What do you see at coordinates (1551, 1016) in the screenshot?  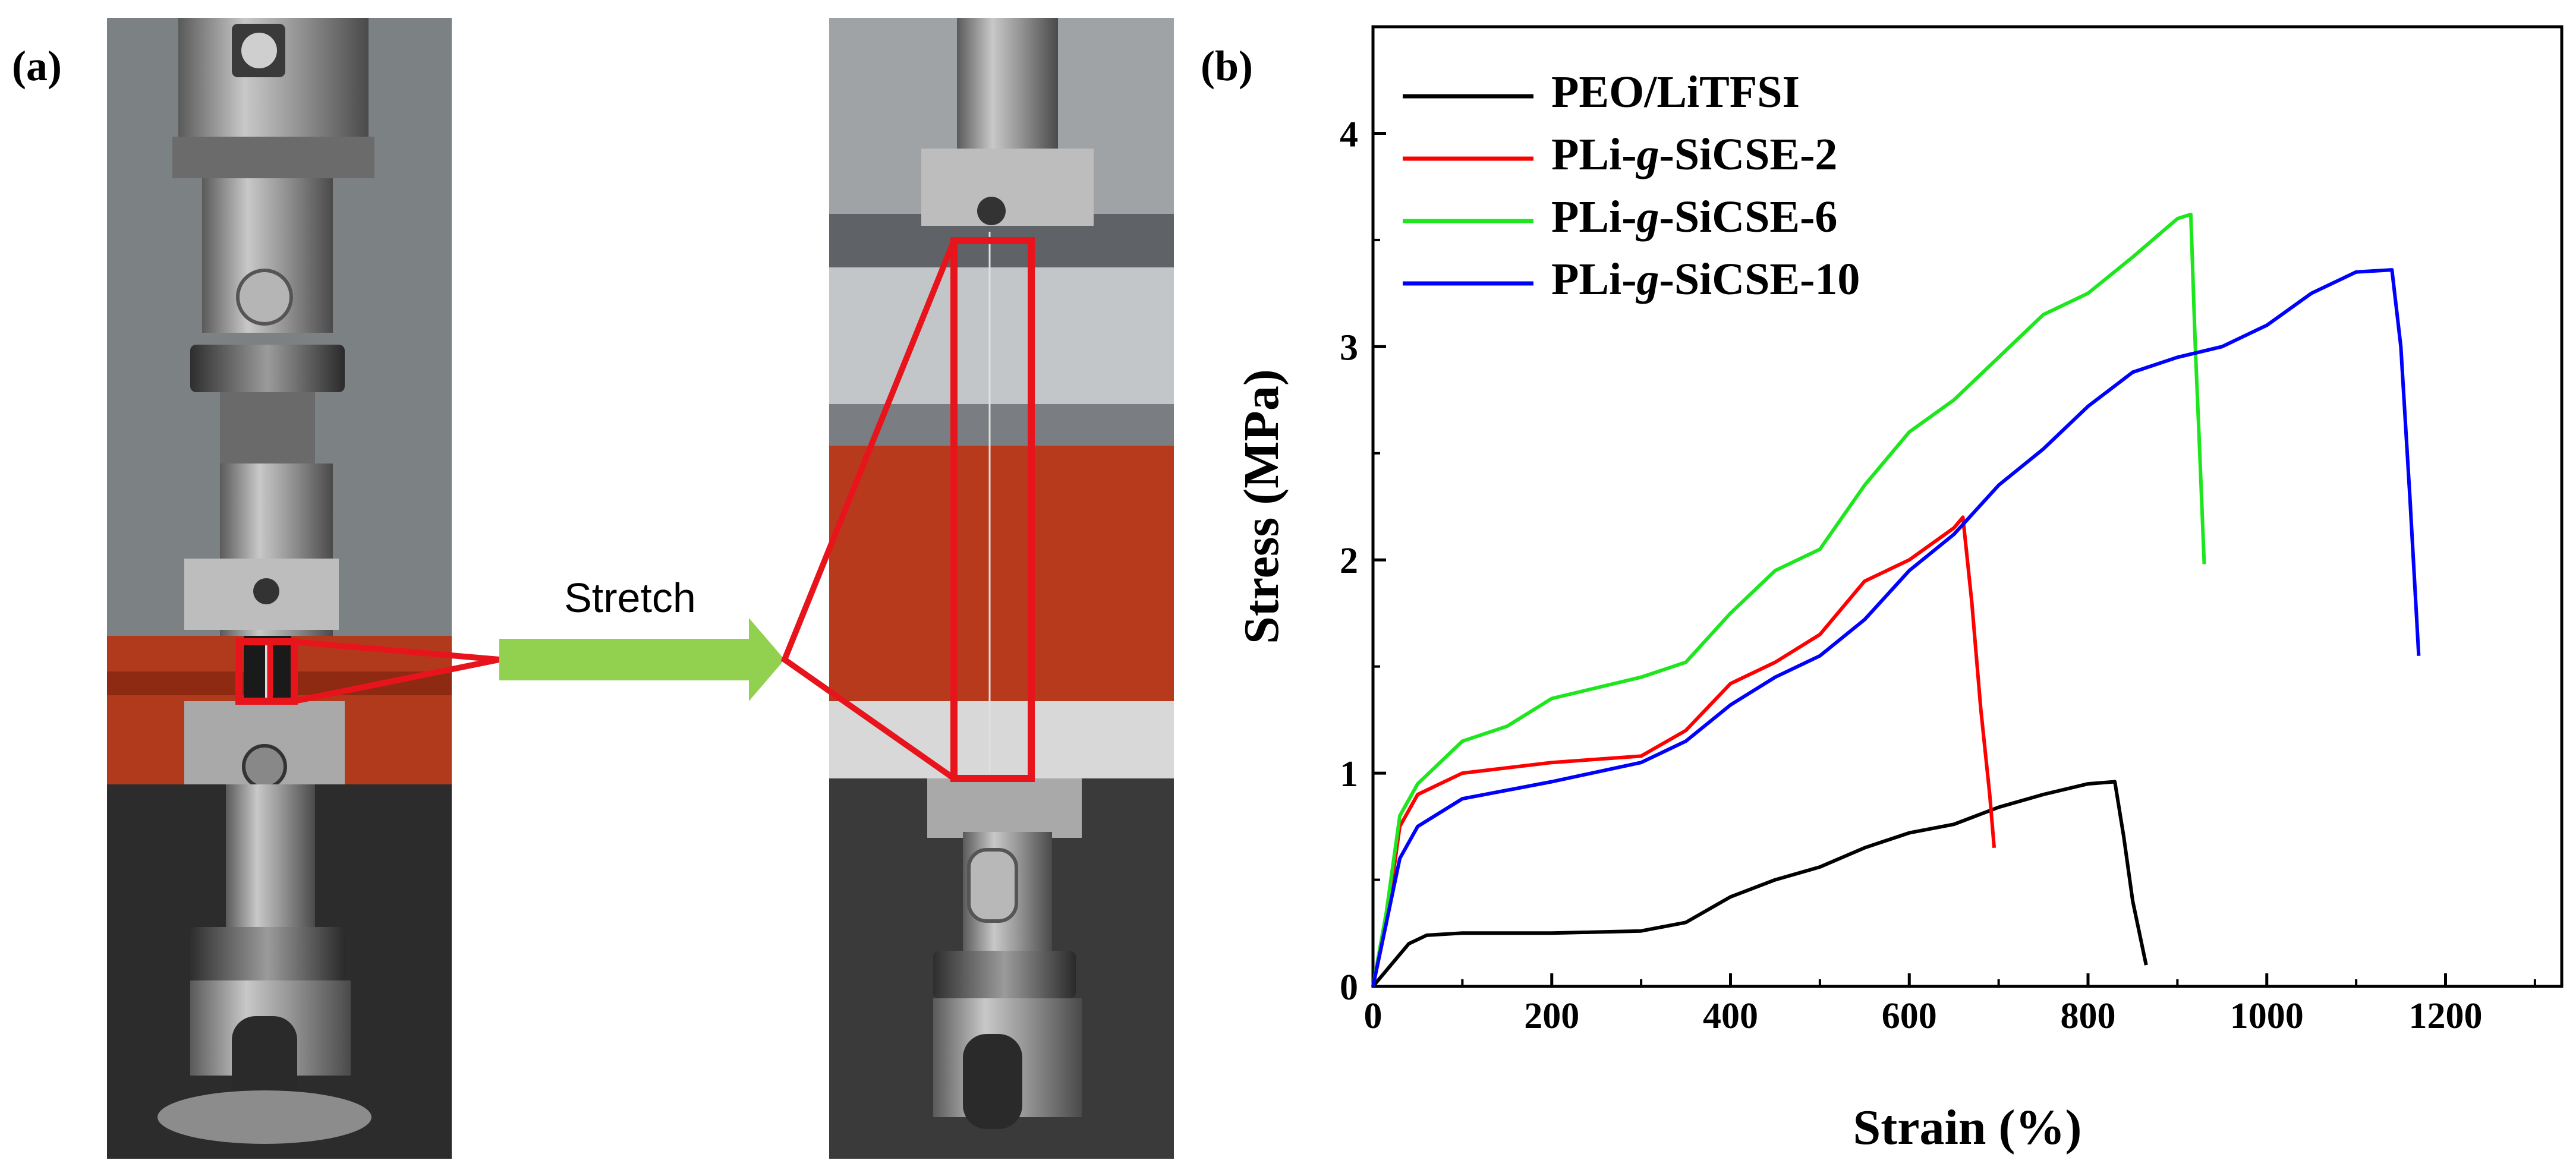 I see `x-tick-label: 200` at bounding box center [1551, 1016].